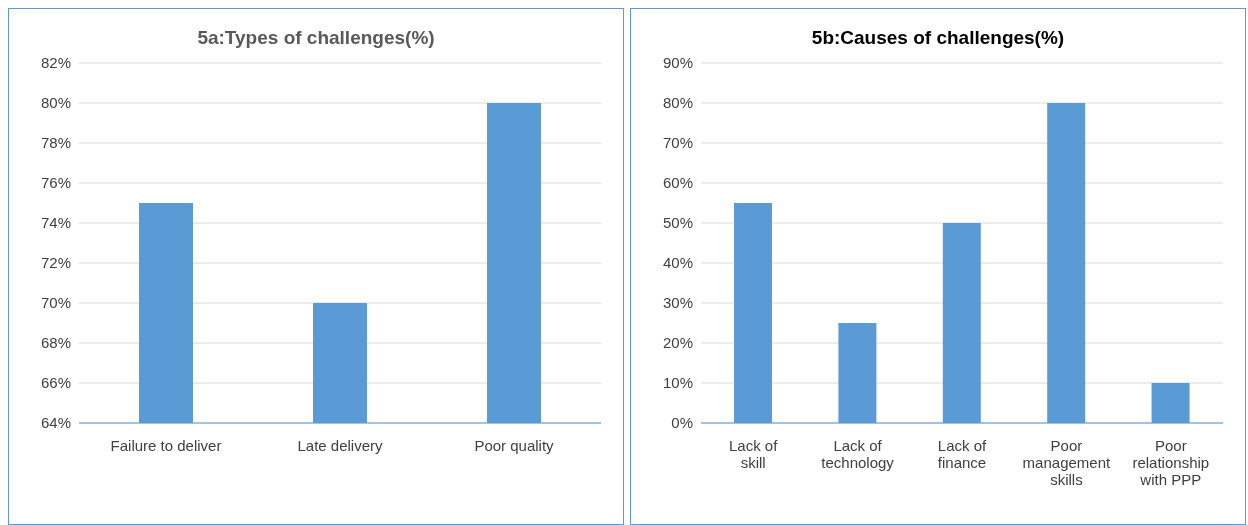 Image resolution: width=1248 pixels, height=525 pixels. Describe the element at coordinates (1171, 462) in the screenshot. I see `x-tick-label: Poor relationship with PPP` at that location.